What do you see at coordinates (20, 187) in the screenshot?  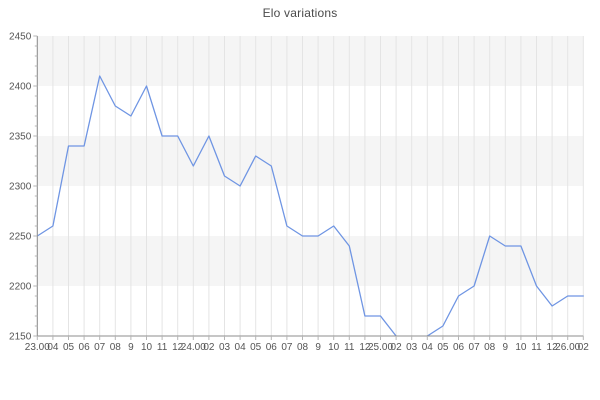 I see `y-tick-label: 2300` at bounding box center [20, 187].